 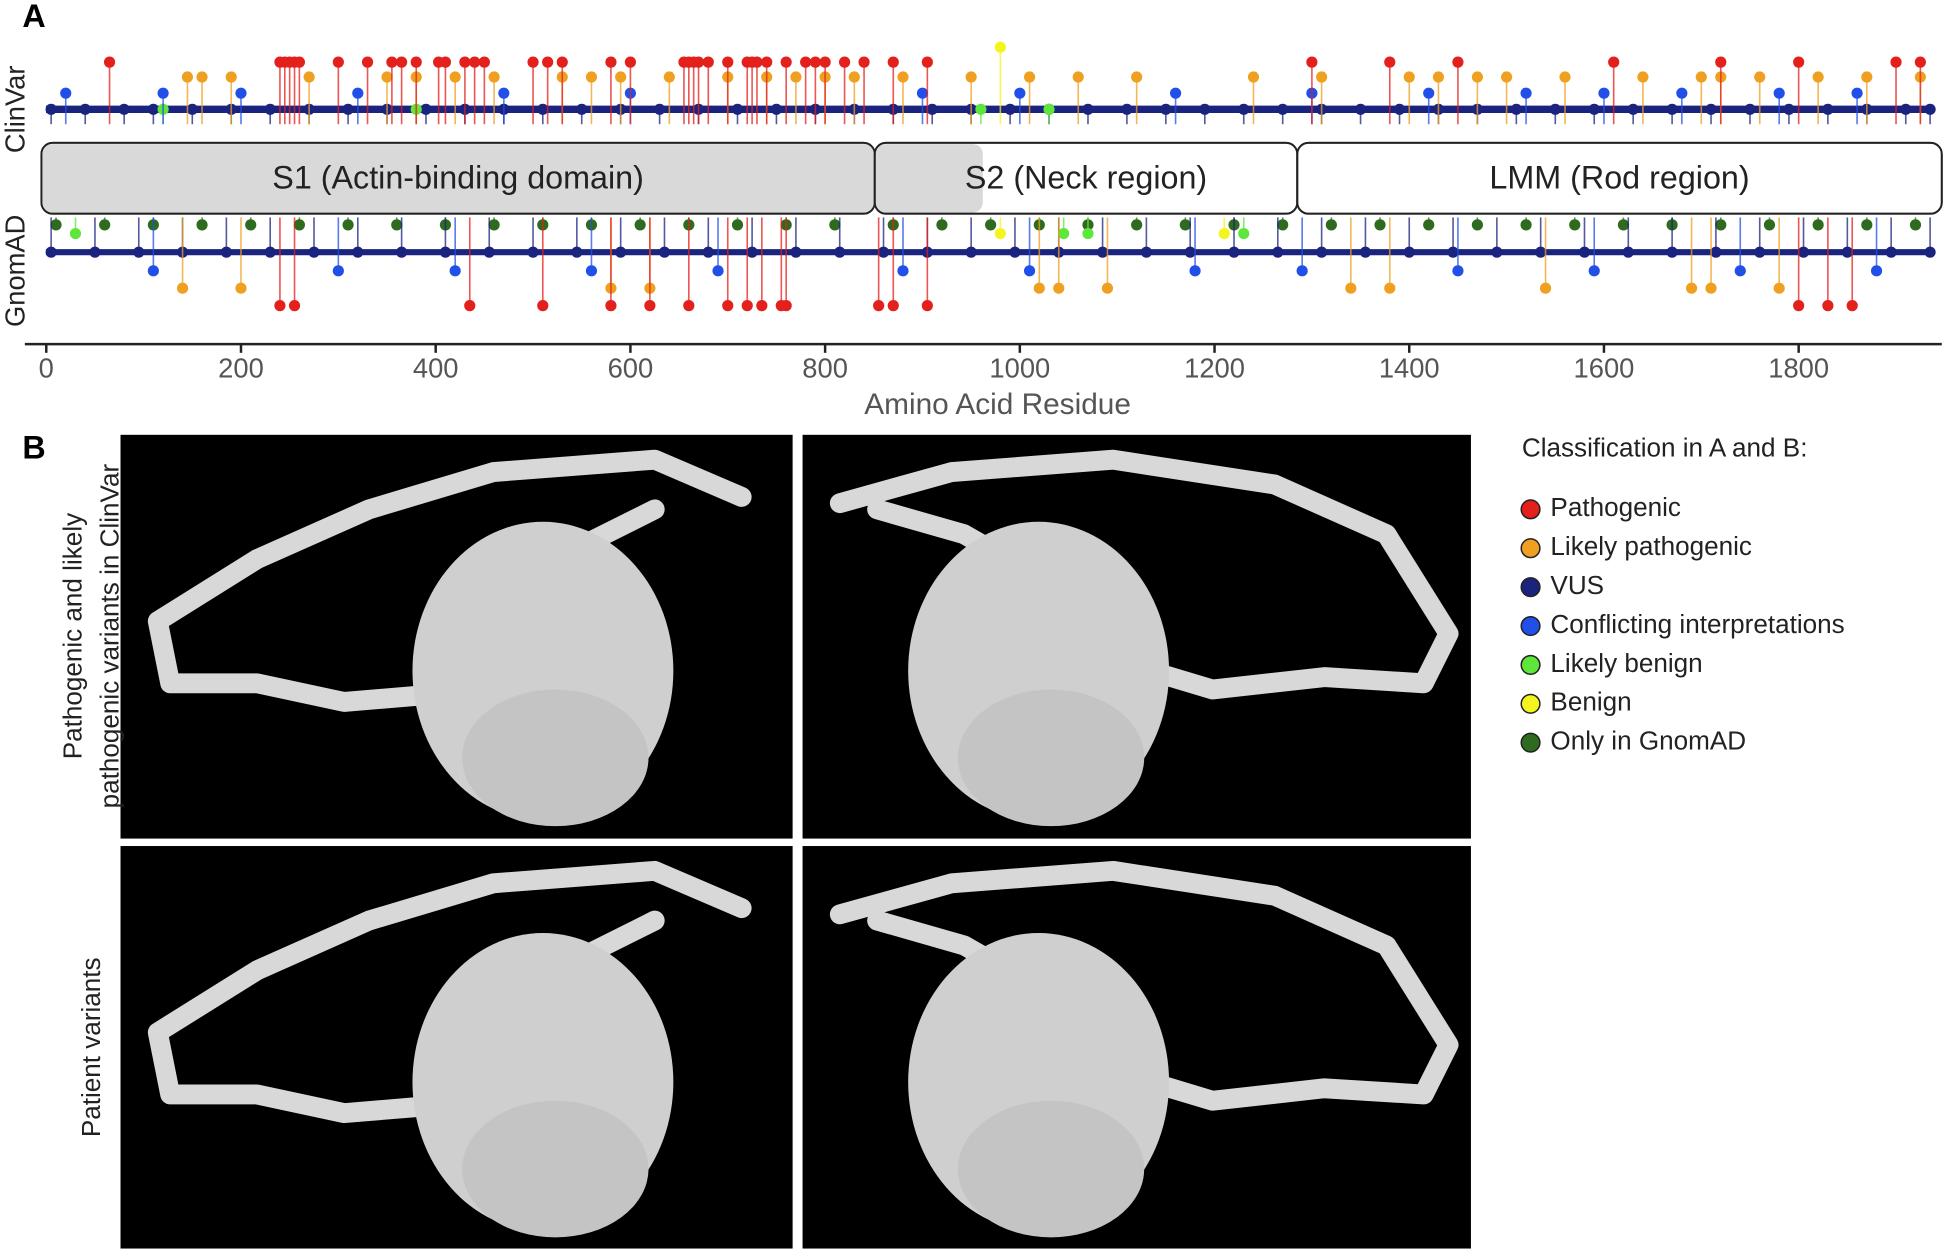 I want to click on domain-label: S1 (Actin-binding domain), so click(x=458, y=178).